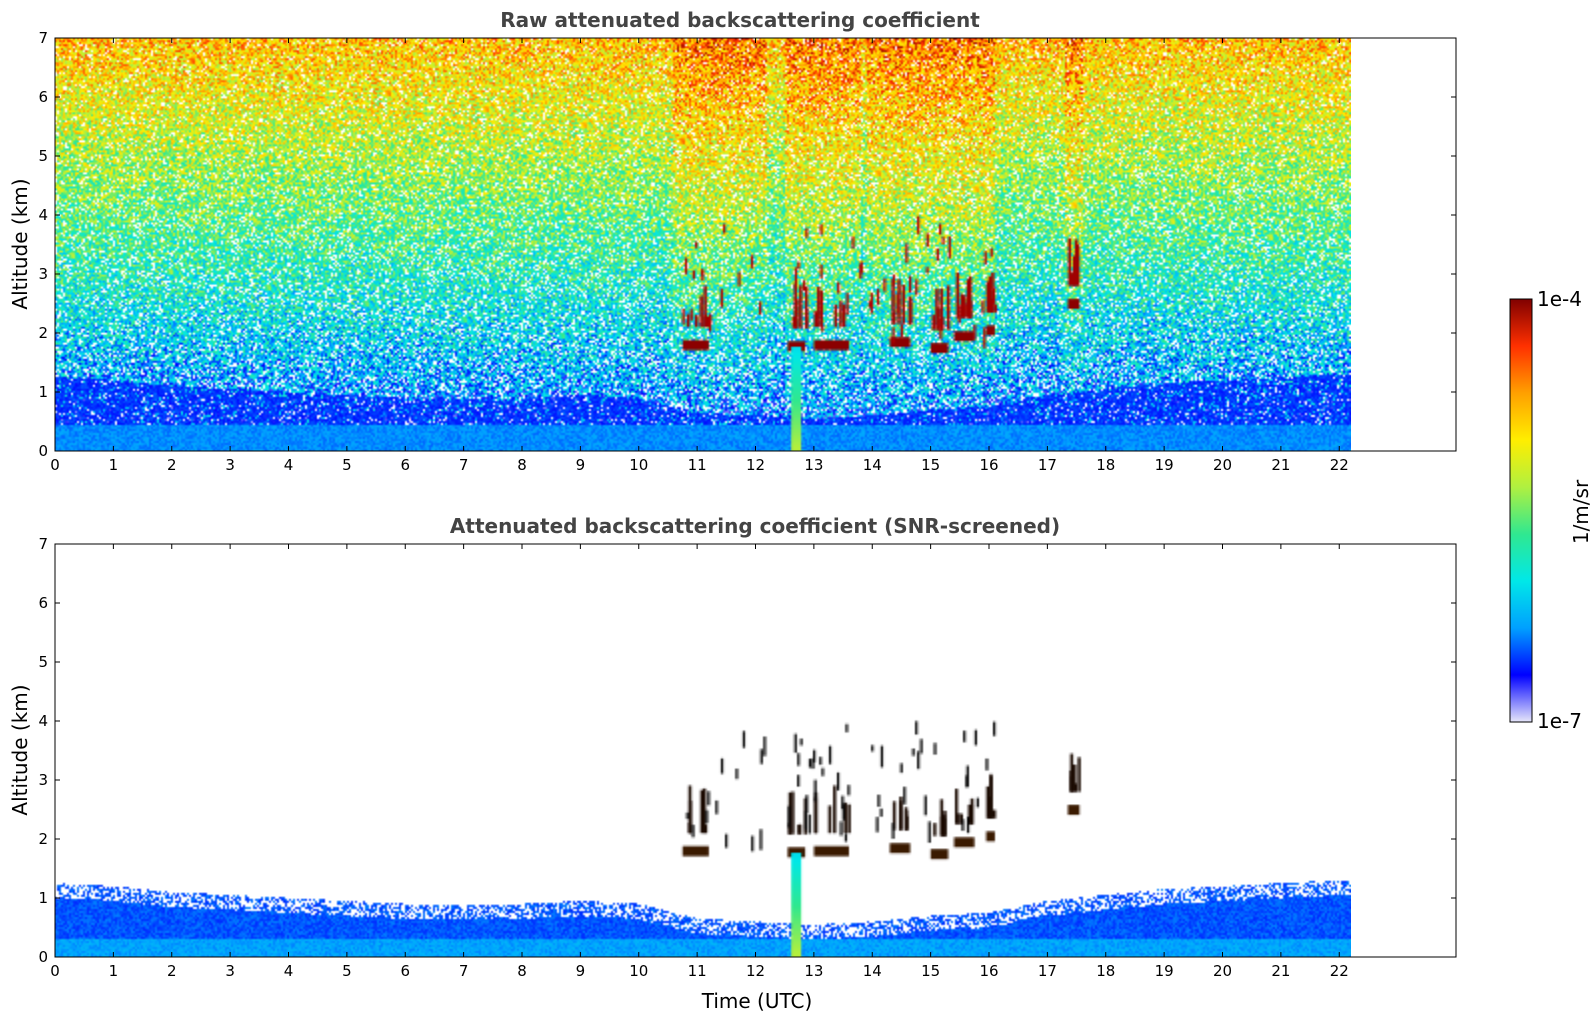 The width and height of the screenshot is (1595, 1020). I want to click on ylabel-screened: Altitude (km), so click(20, 749).